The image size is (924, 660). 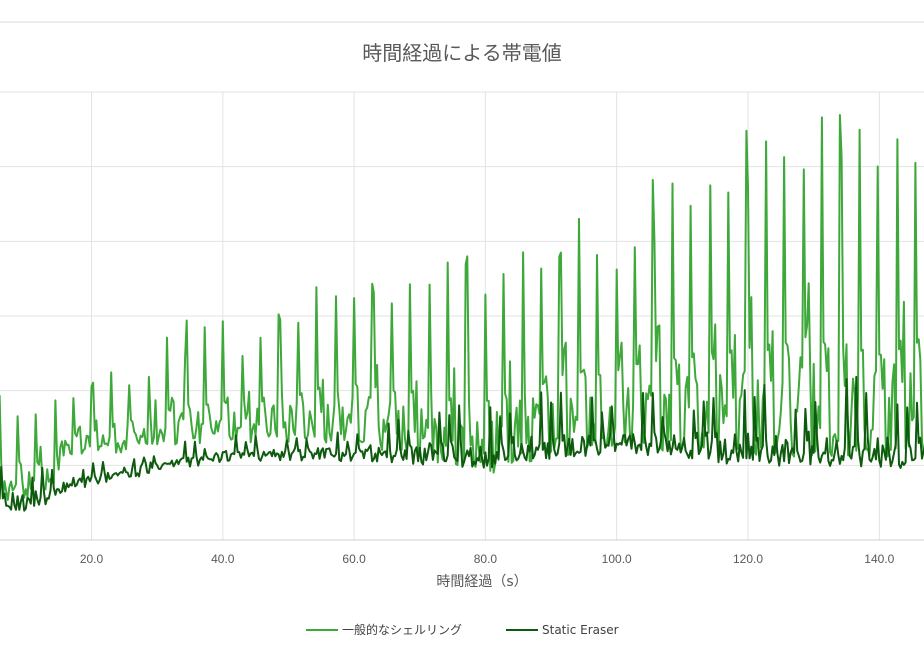 I want to click on x-tick-label: 80.0, so click(x=486, y=559).